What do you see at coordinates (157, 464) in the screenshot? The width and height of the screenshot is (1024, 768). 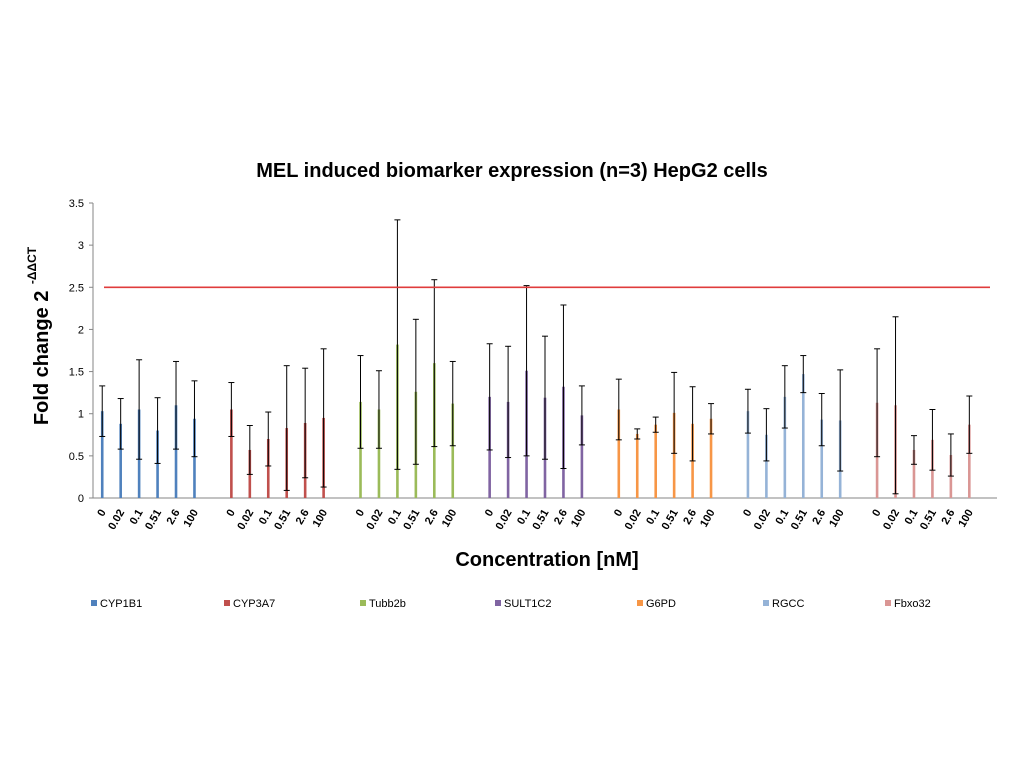 I see `bar-cyp1b1-0.51` at bounding box center [157, 464].